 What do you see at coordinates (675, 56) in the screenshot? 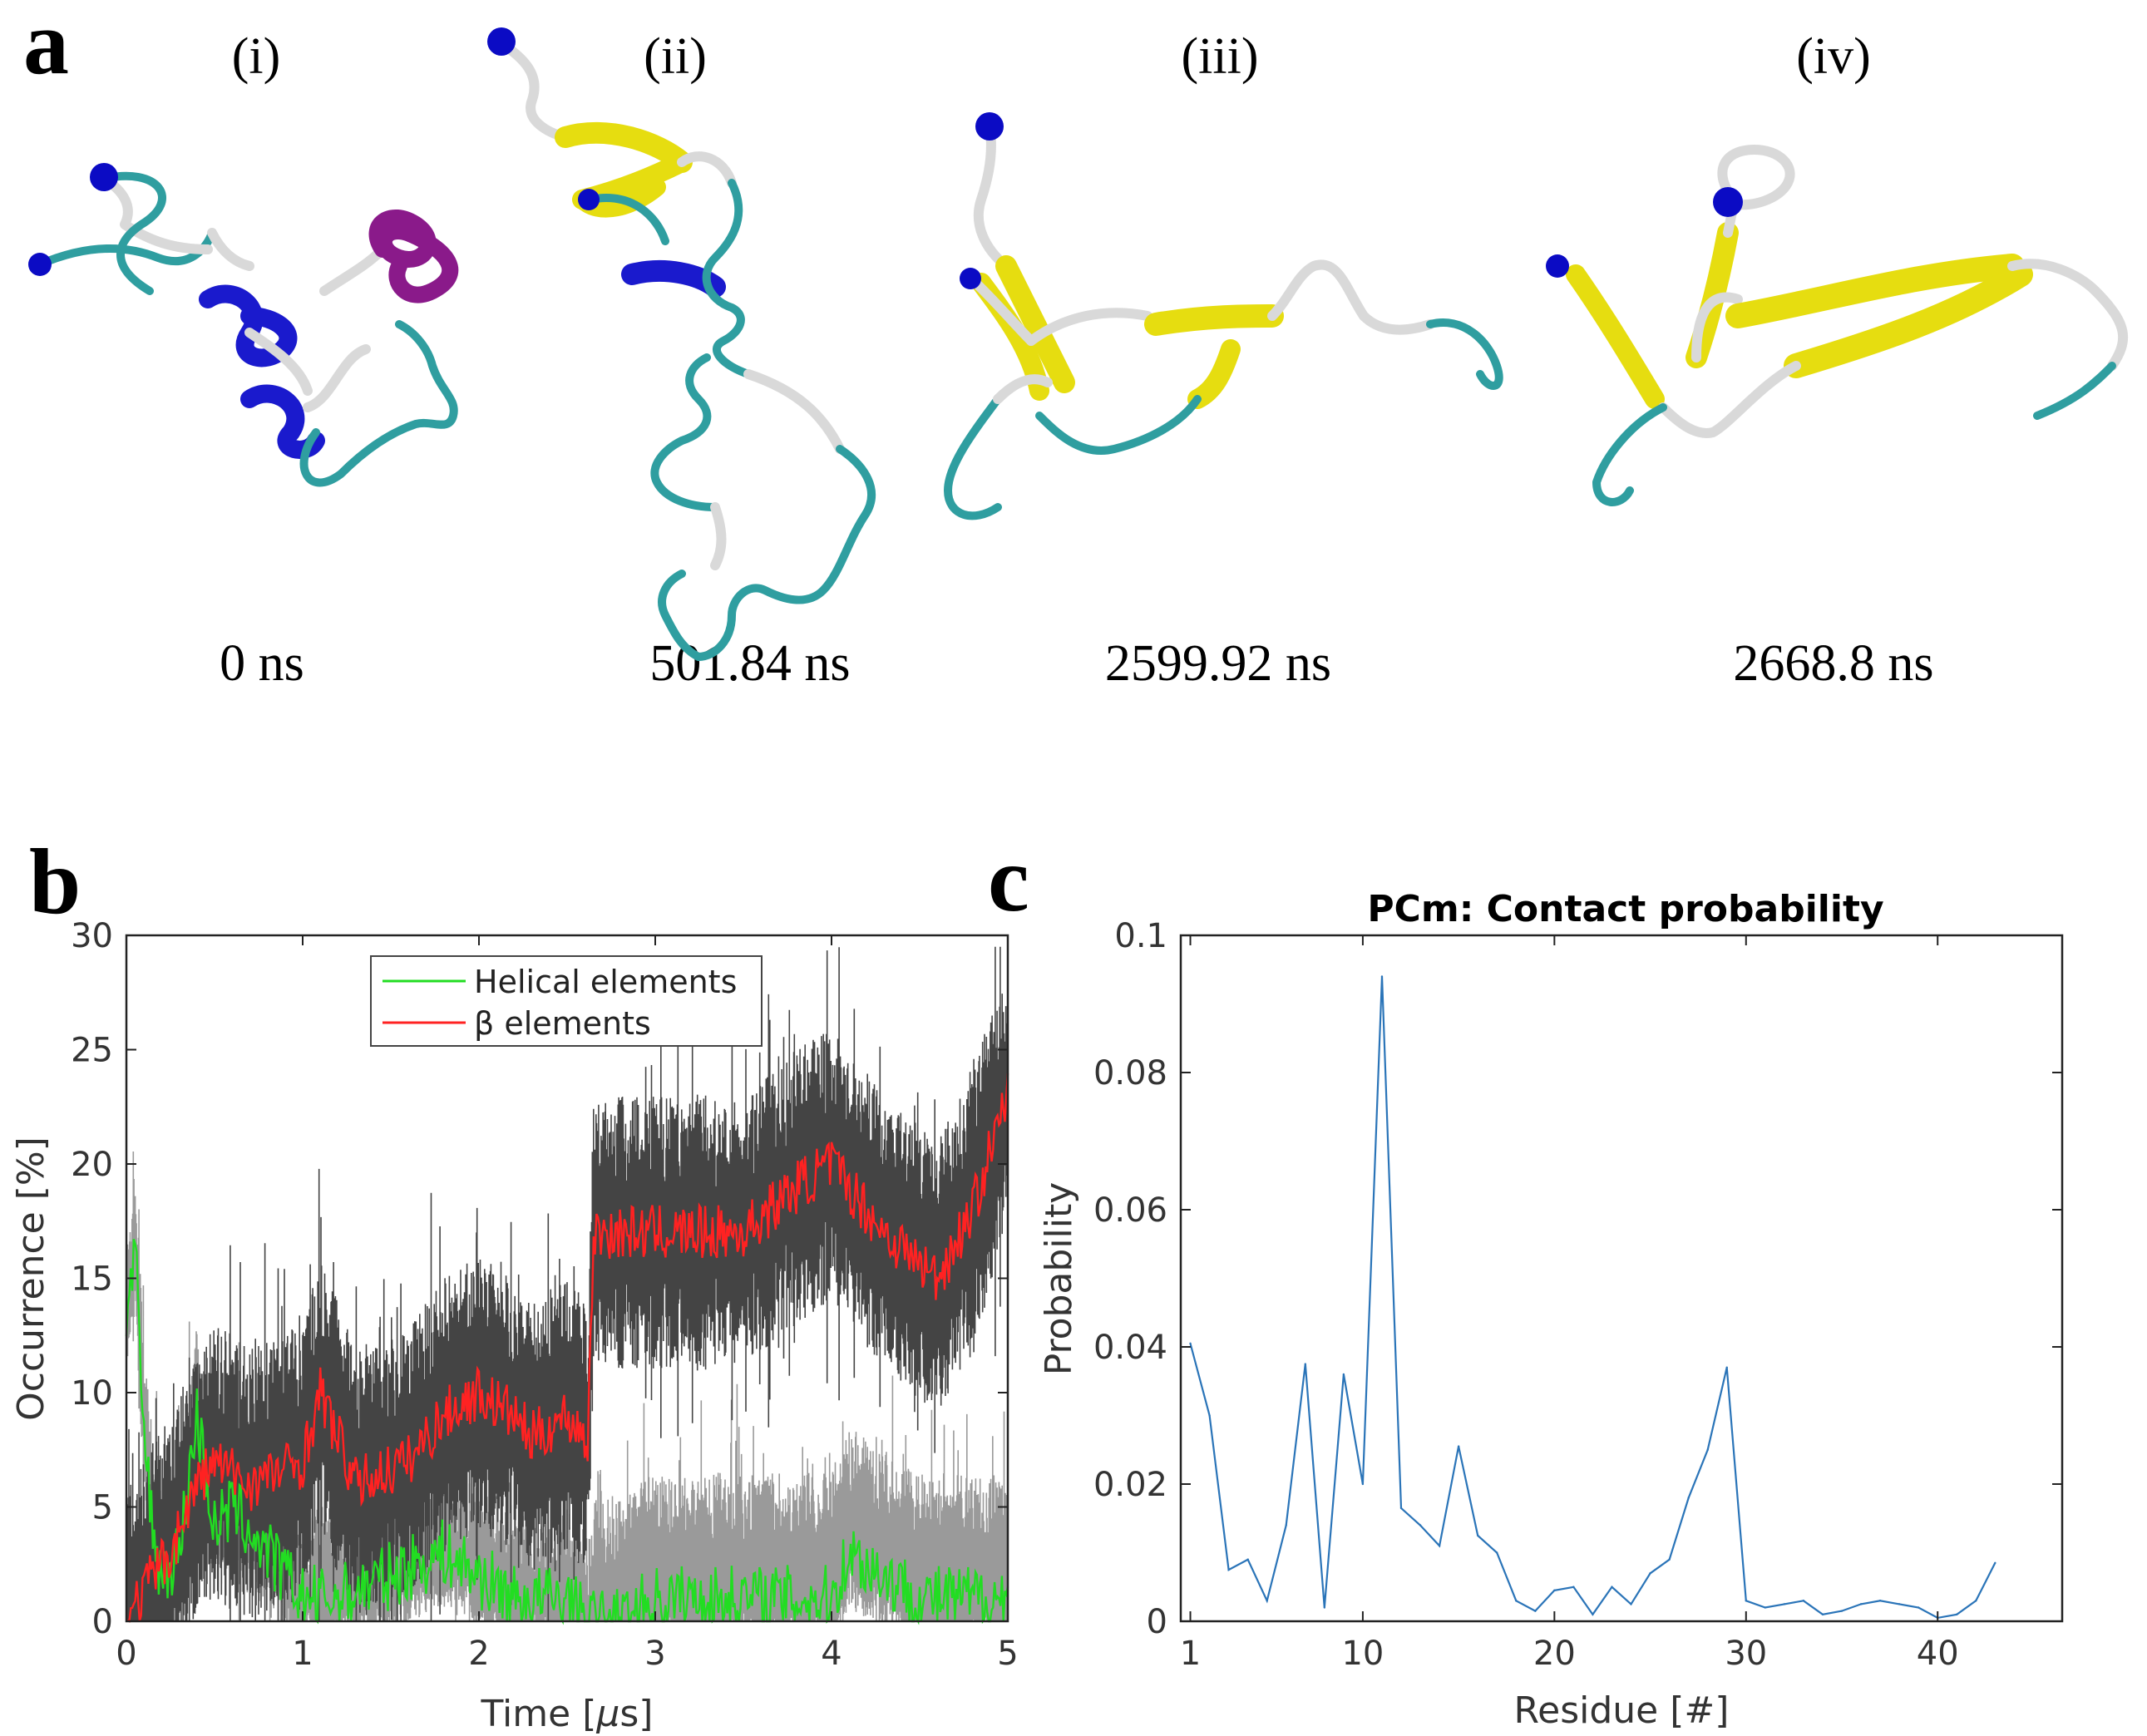
I see `snapshot-ii-roman: (ii)` at bounding box center [675, 56].